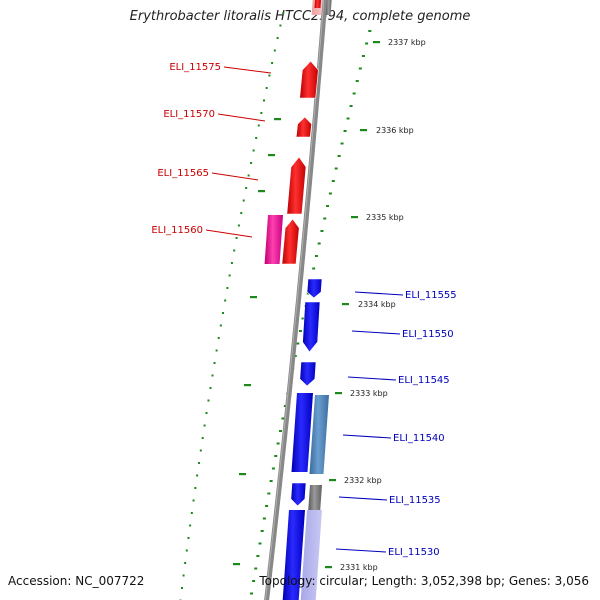 The height and width of the screenshot is (600, 600). I want to click on gene-arrow-grey, so click(315, 497).